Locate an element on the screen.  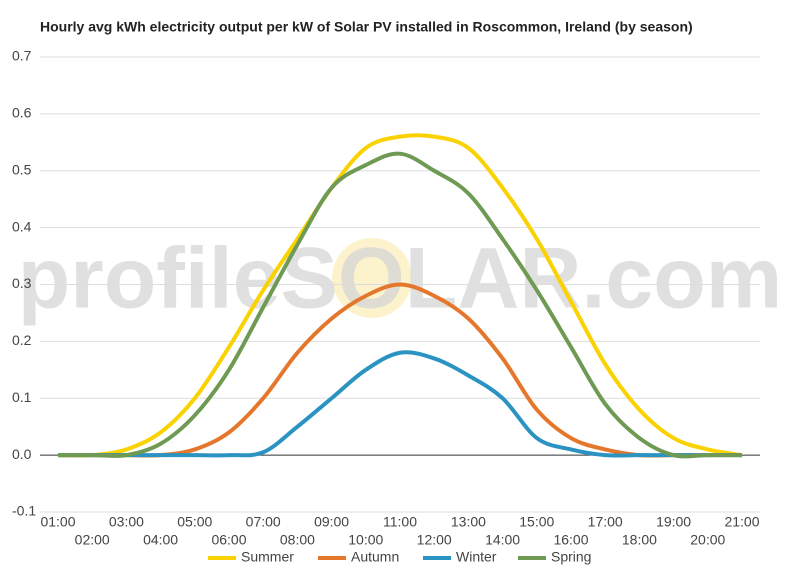
x-tick-label: 02:00 is located at coordinates (92, 540).